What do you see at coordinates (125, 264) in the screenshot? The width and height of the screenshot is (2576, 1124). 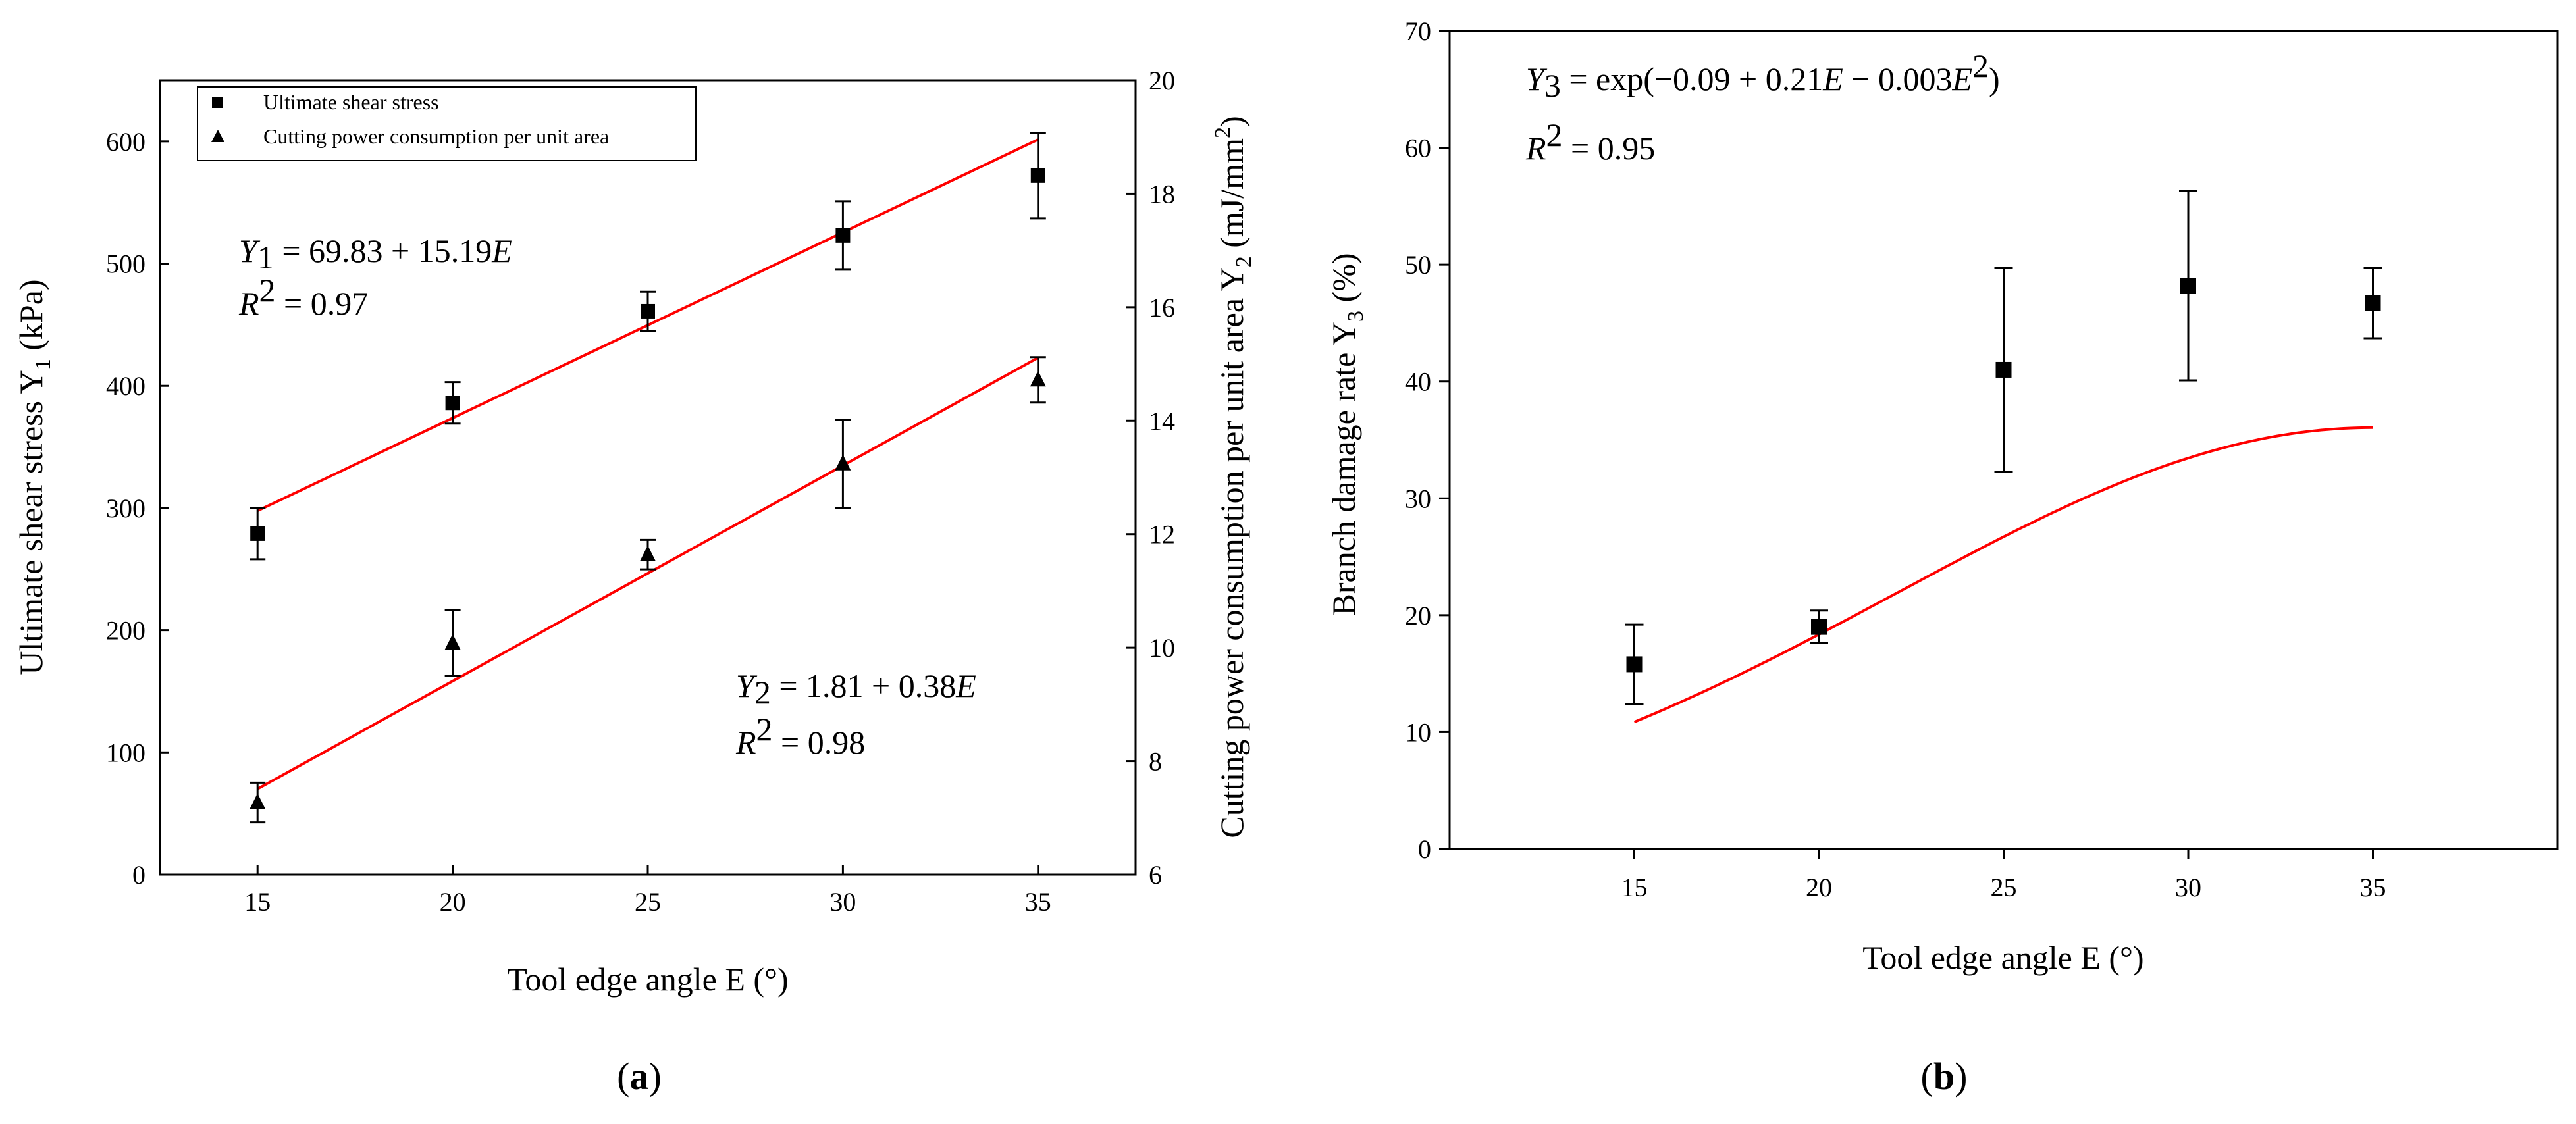 I see `left-tick-label: 500` at bounding box center [125, 264].